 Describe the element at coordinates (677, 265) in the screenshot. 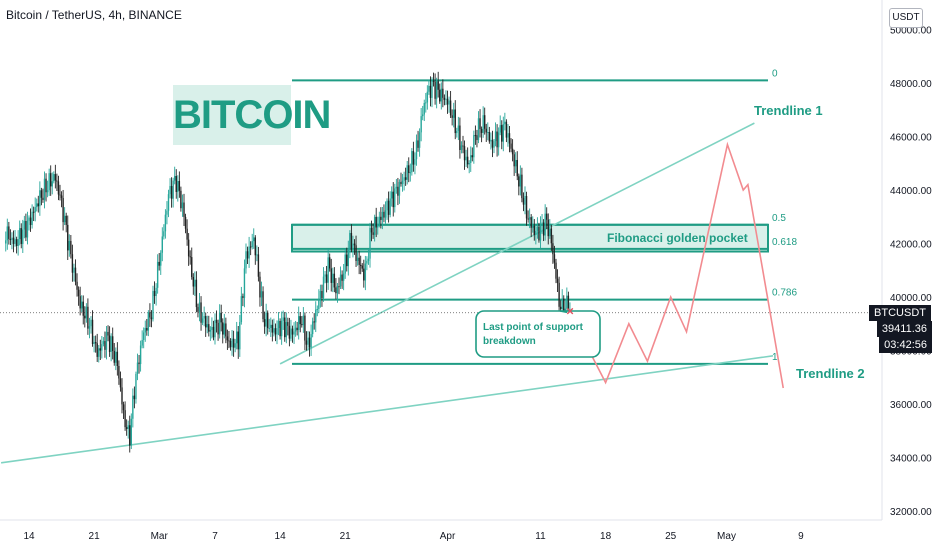

I see `projection-path` at that location.